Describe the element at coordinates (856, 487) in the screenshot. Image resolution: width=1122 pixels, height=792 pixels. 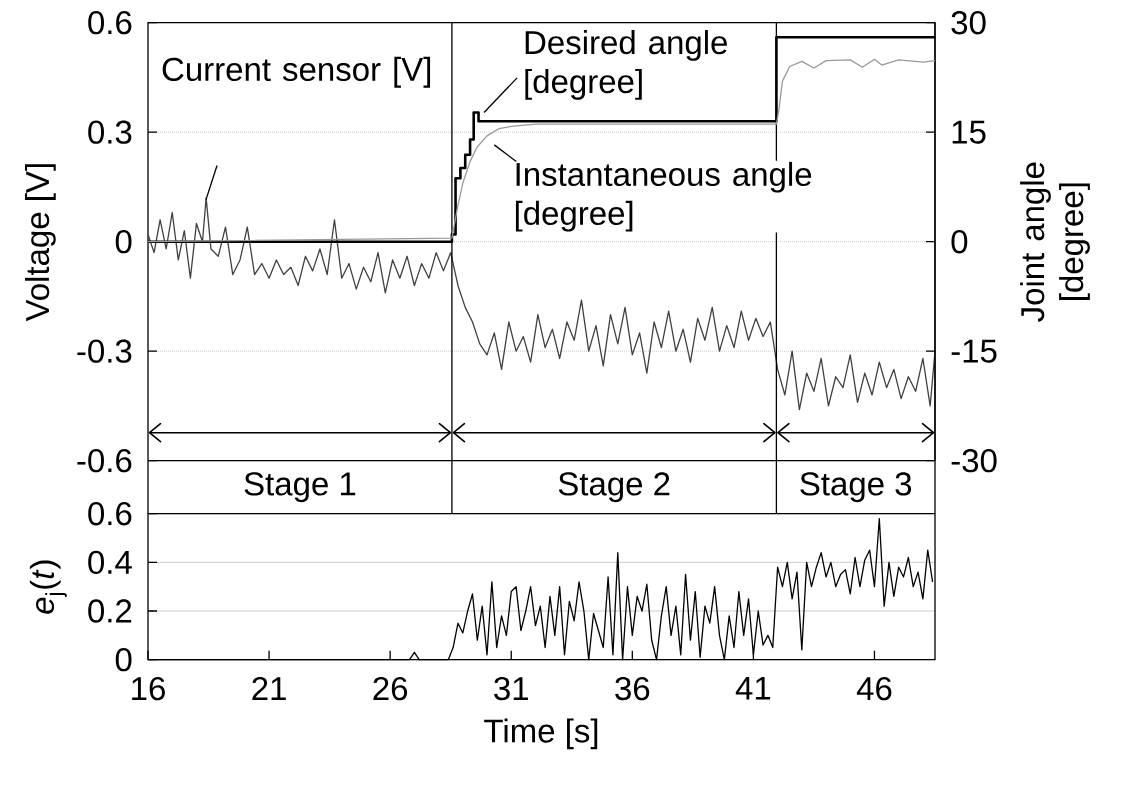
I see `text: Stage 3` at that location.